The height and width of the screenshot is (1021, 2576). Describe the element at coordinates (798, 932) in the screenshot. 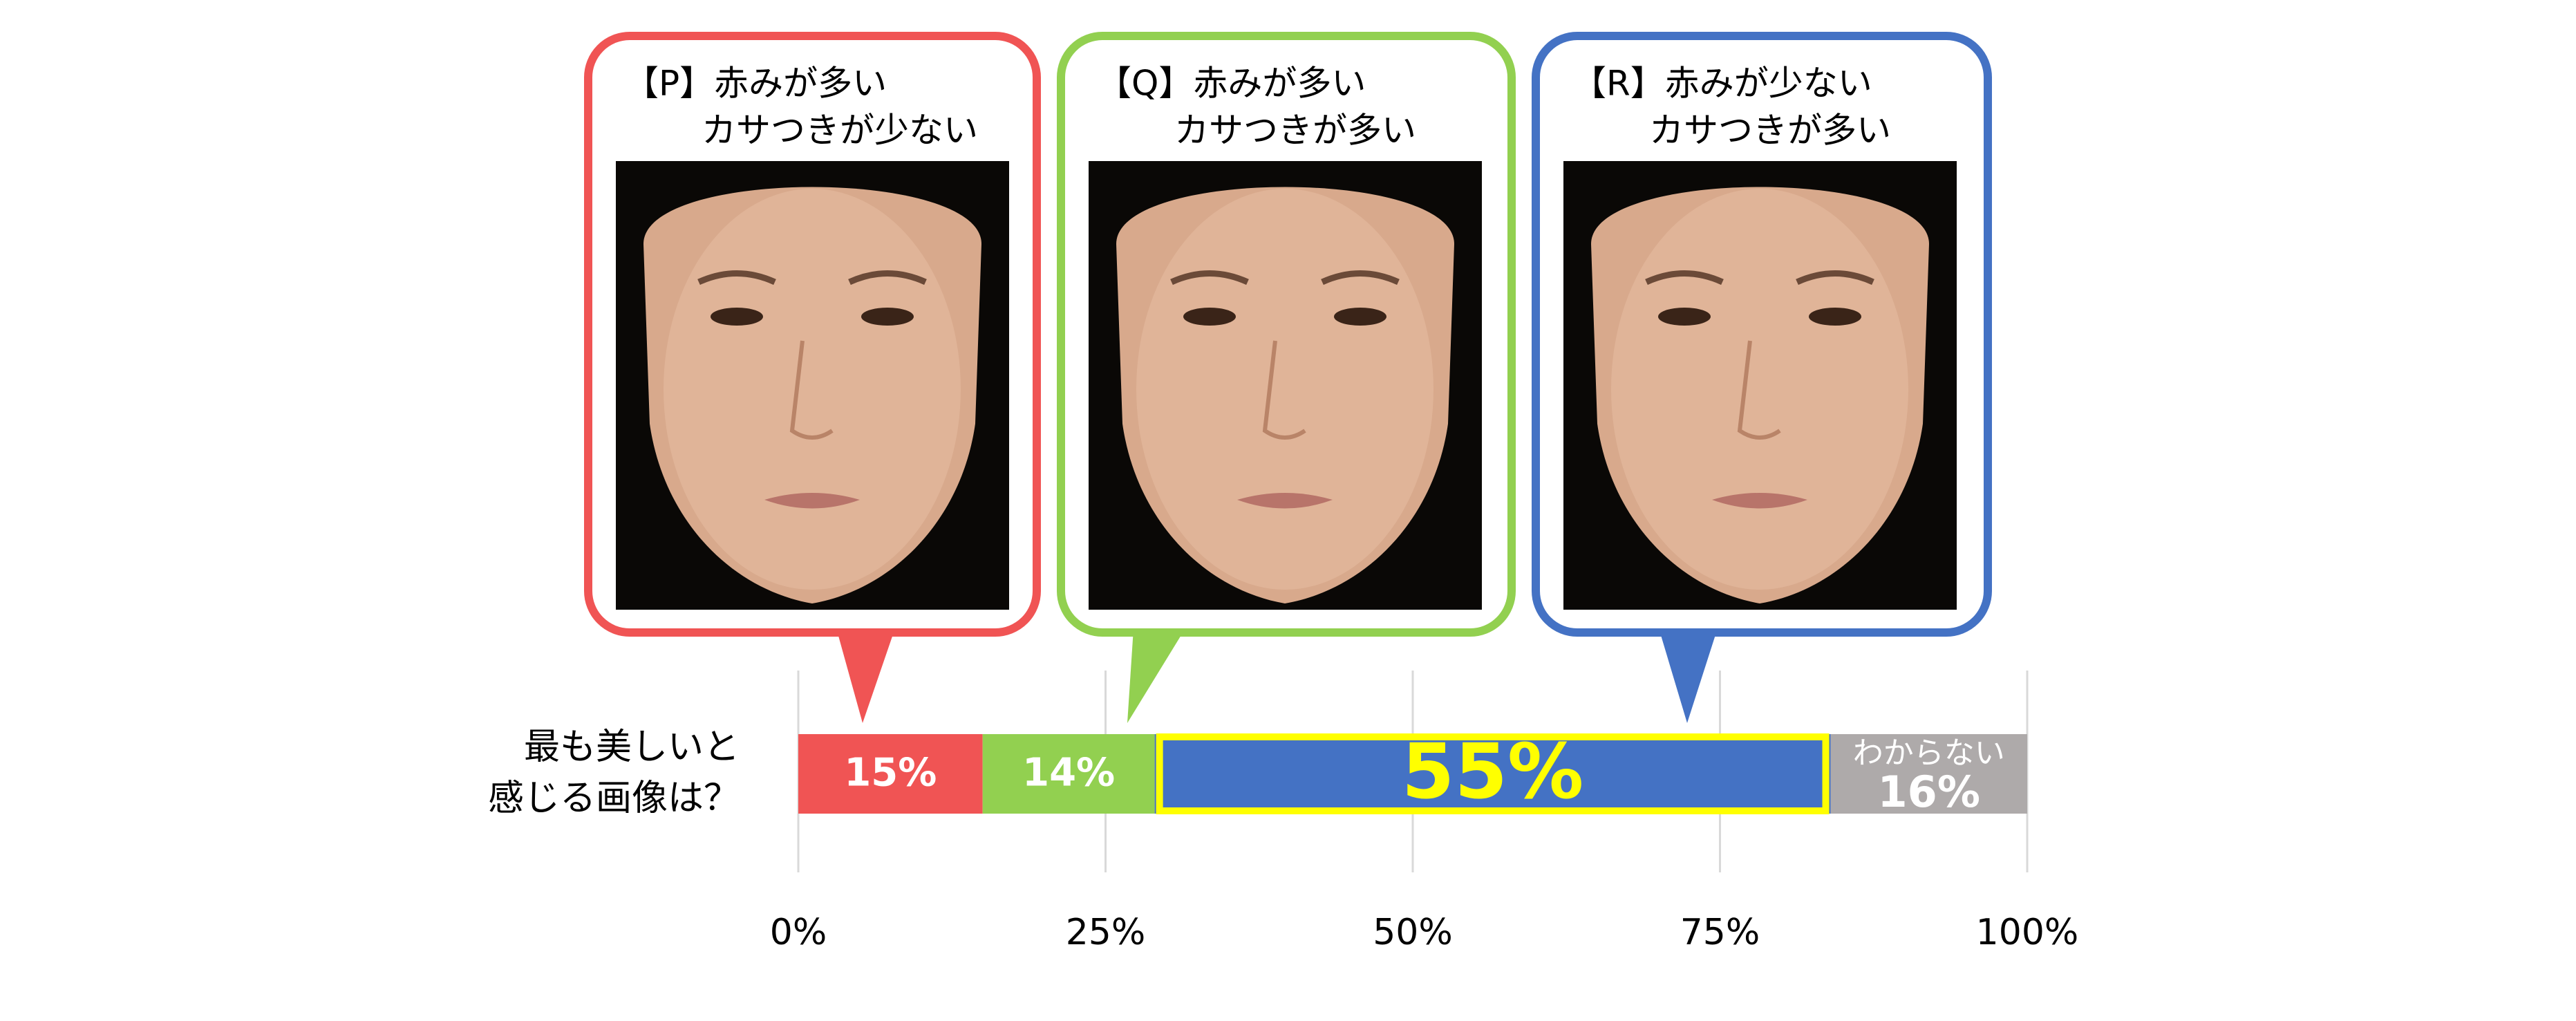

I see `x-tick-label: 0%` at that location.